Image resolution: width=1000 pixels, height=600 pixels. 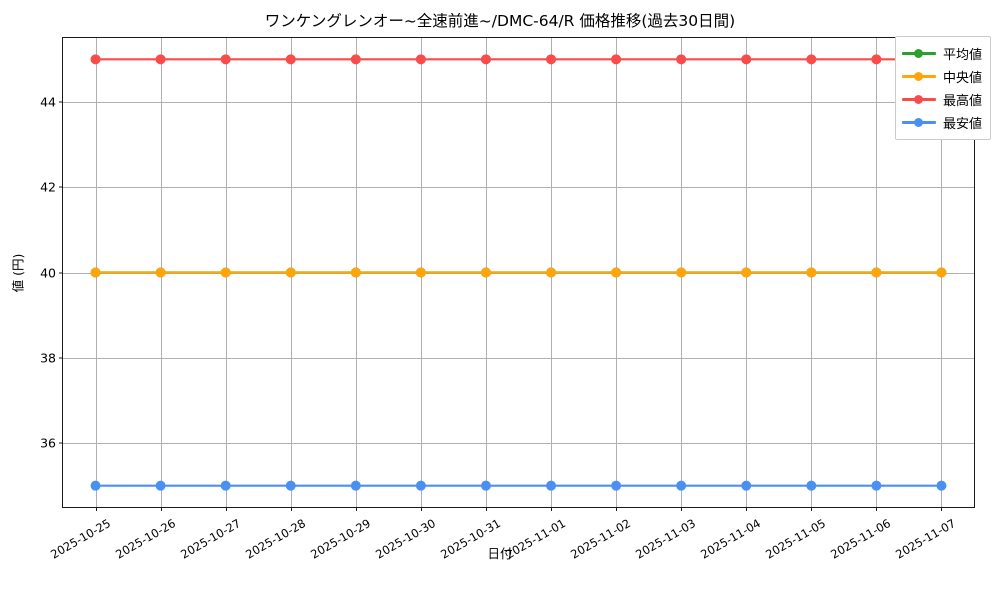 I want to click on legend-item-label: 最高値, so click(x=962, y=101).